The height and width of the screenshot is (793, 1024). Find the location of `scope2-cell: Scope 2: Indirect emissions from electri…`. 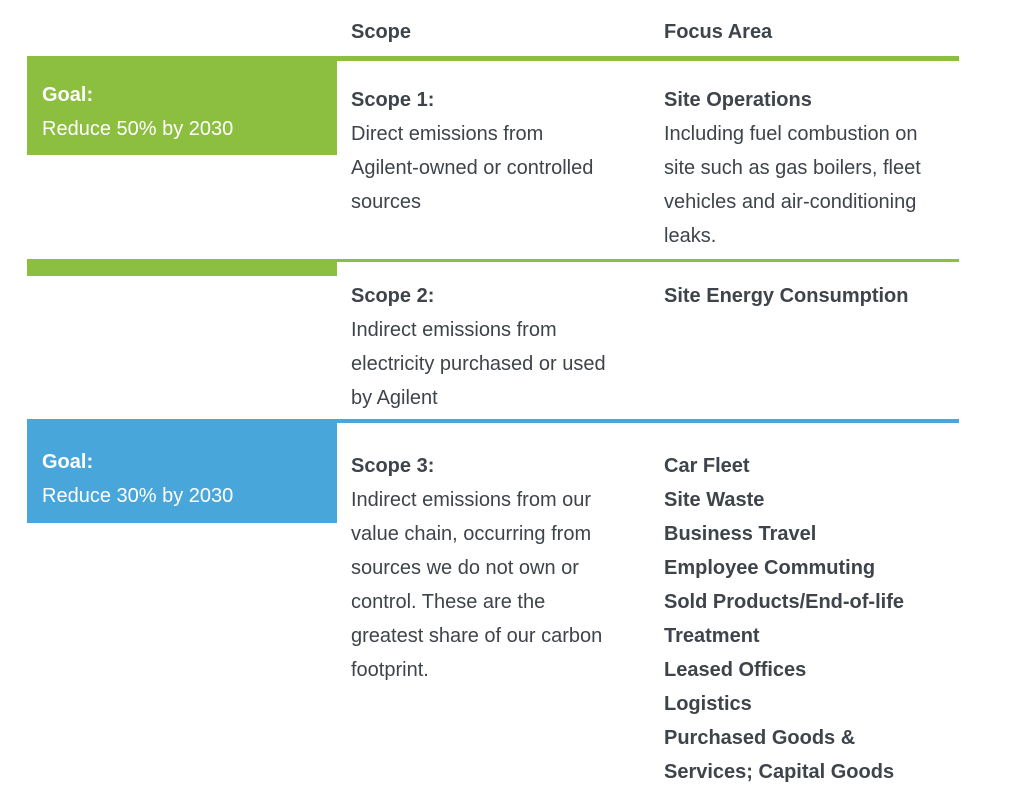

scope2-cell: Scope 2: Indirect emissions from electri… is located at coordinates (493, 339).